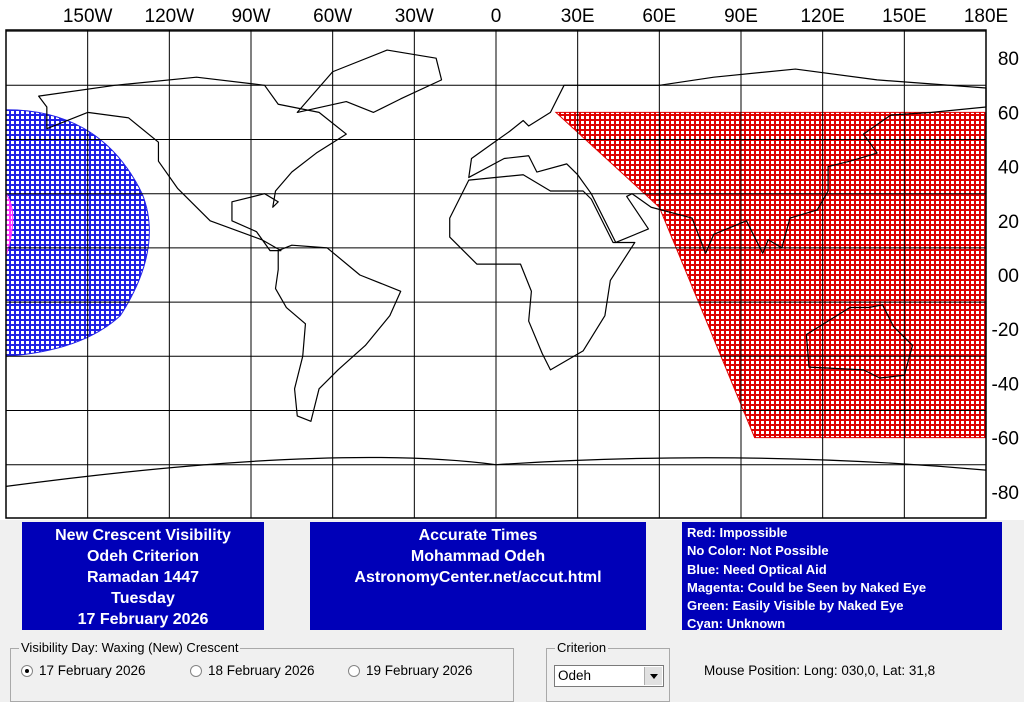  What do you see at coordinates (27, 670) in the screenshot?
I see `radio-checked-icon` at bounding box center [27, 670].